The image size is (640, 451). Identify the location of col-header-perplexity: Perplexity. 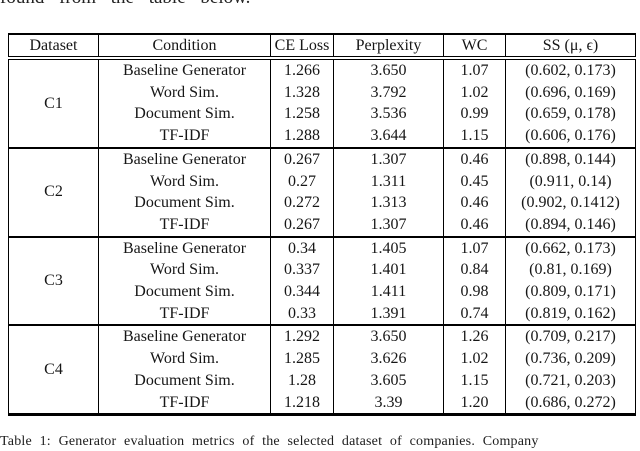
(388, 47).